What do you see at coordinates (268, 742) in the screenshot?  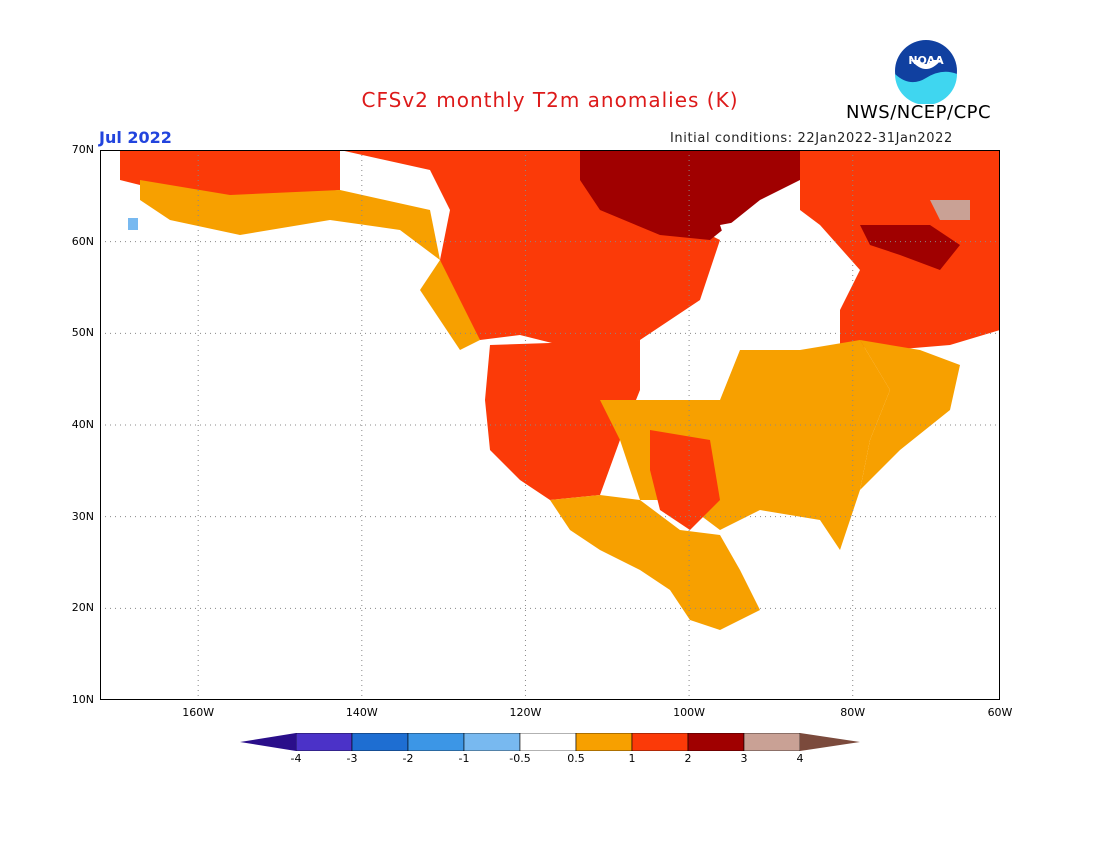 I see `colorbar-low-arrow` at bounding box center [268, 742].